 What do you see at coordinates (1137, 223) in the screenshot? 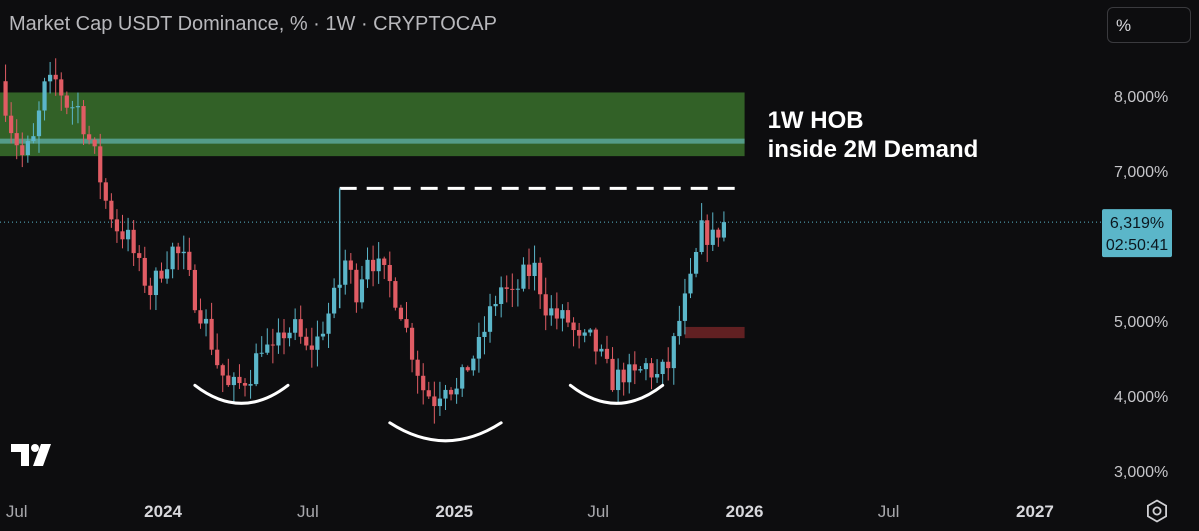
I see `price-label-value: 6,319%` at bounding box center [1137, 223].